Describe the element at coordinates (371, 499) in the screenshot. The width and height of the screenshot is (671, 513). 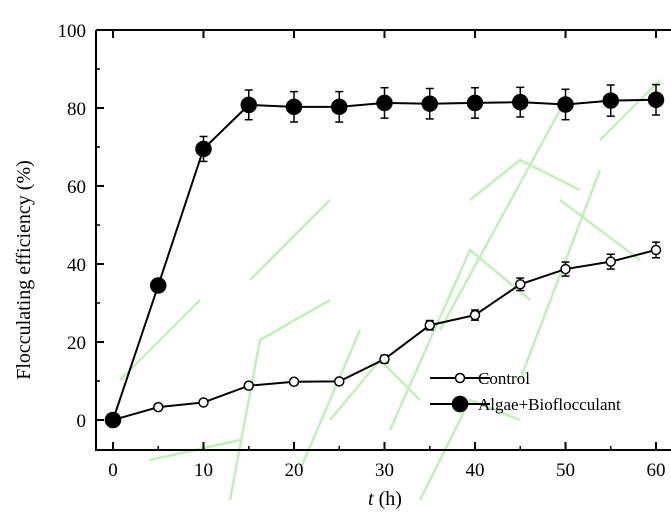
I see `x-axis-title-variable: t` at that location.